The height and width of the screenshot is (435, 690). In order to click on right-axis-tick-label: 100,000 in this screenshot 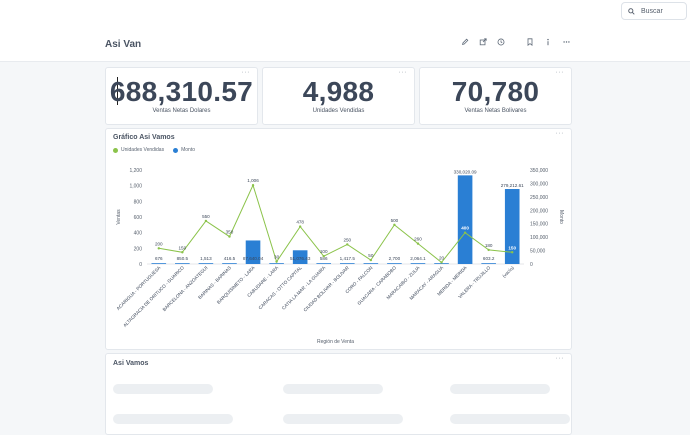, I will do `click(539, 238)`.